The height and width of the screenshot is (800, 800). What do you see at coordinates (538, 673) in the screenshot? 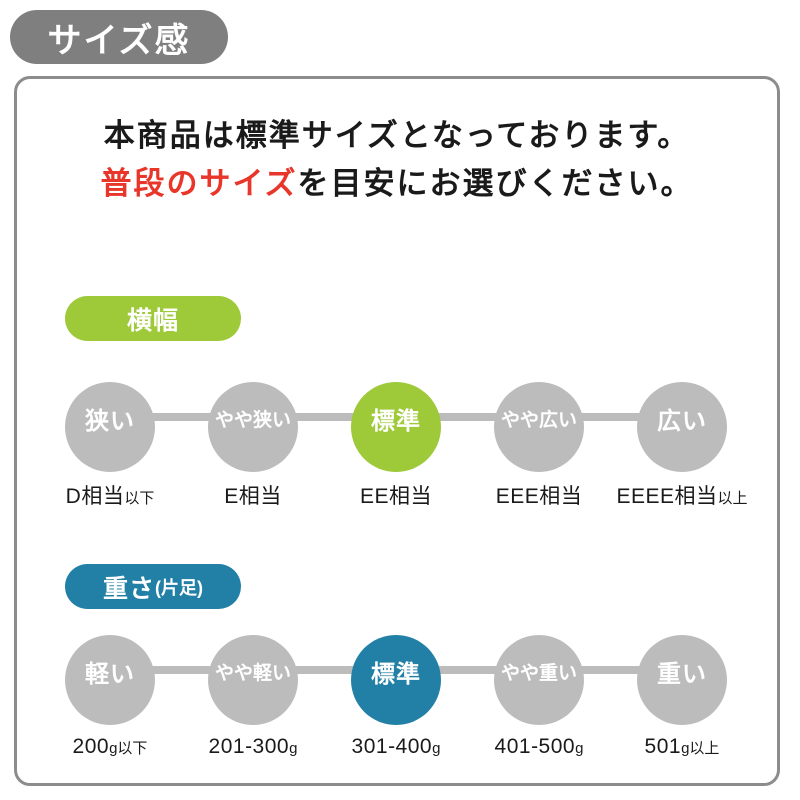
I see `weight-scale-circle-slightly-heavy-label: やや重い` at bounding box center [538, 673].